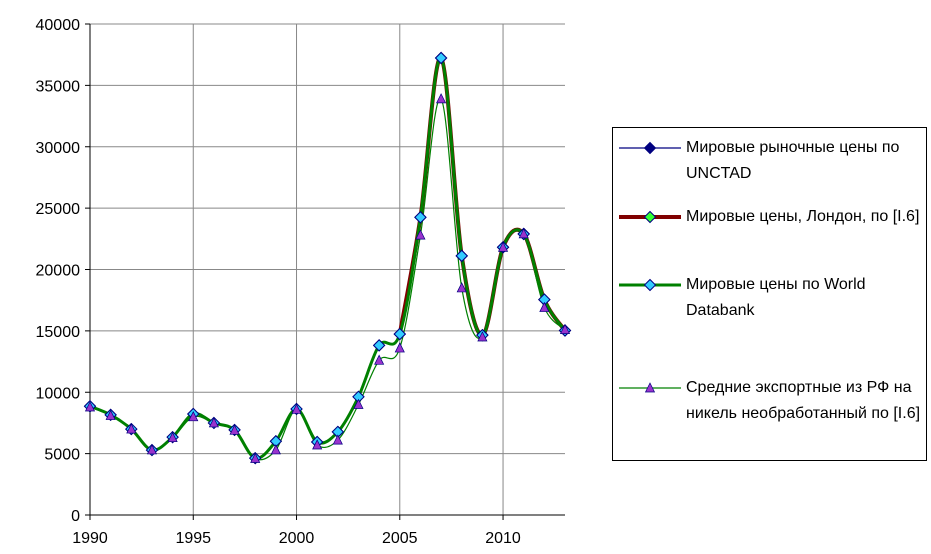  What do you see at coordinates (58, 25) in the screenshot?
I see `y-tick-label: 40000` at bounding box center [58, 25].